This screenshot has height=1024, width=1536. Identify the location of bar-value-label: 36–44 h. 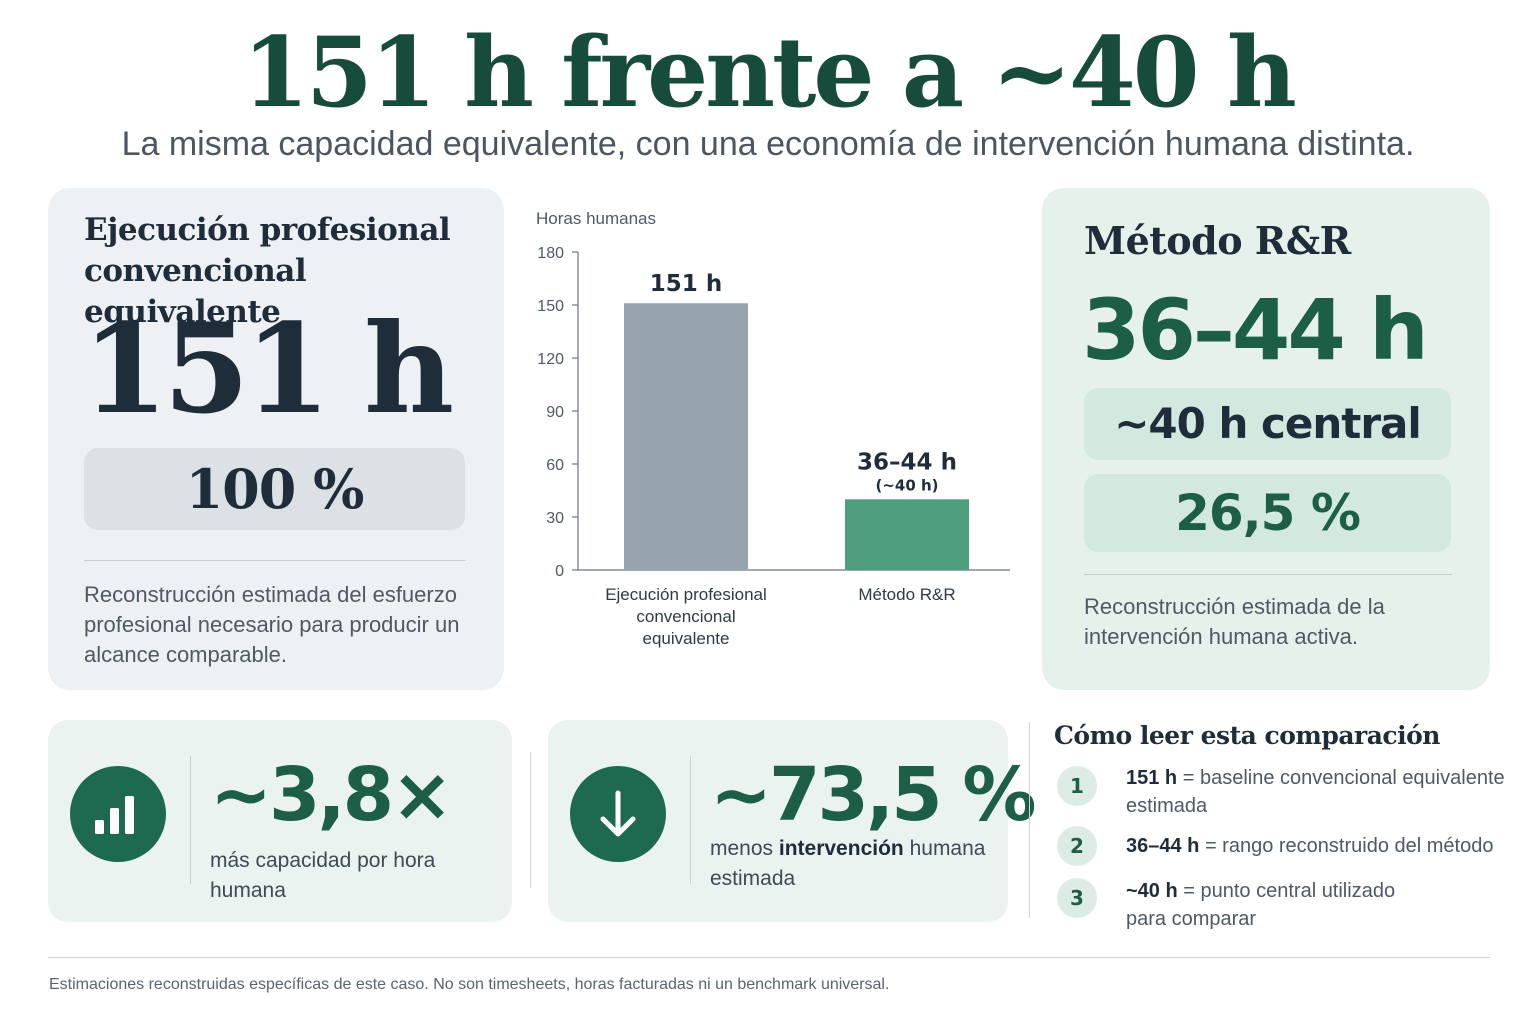
(907, 462).